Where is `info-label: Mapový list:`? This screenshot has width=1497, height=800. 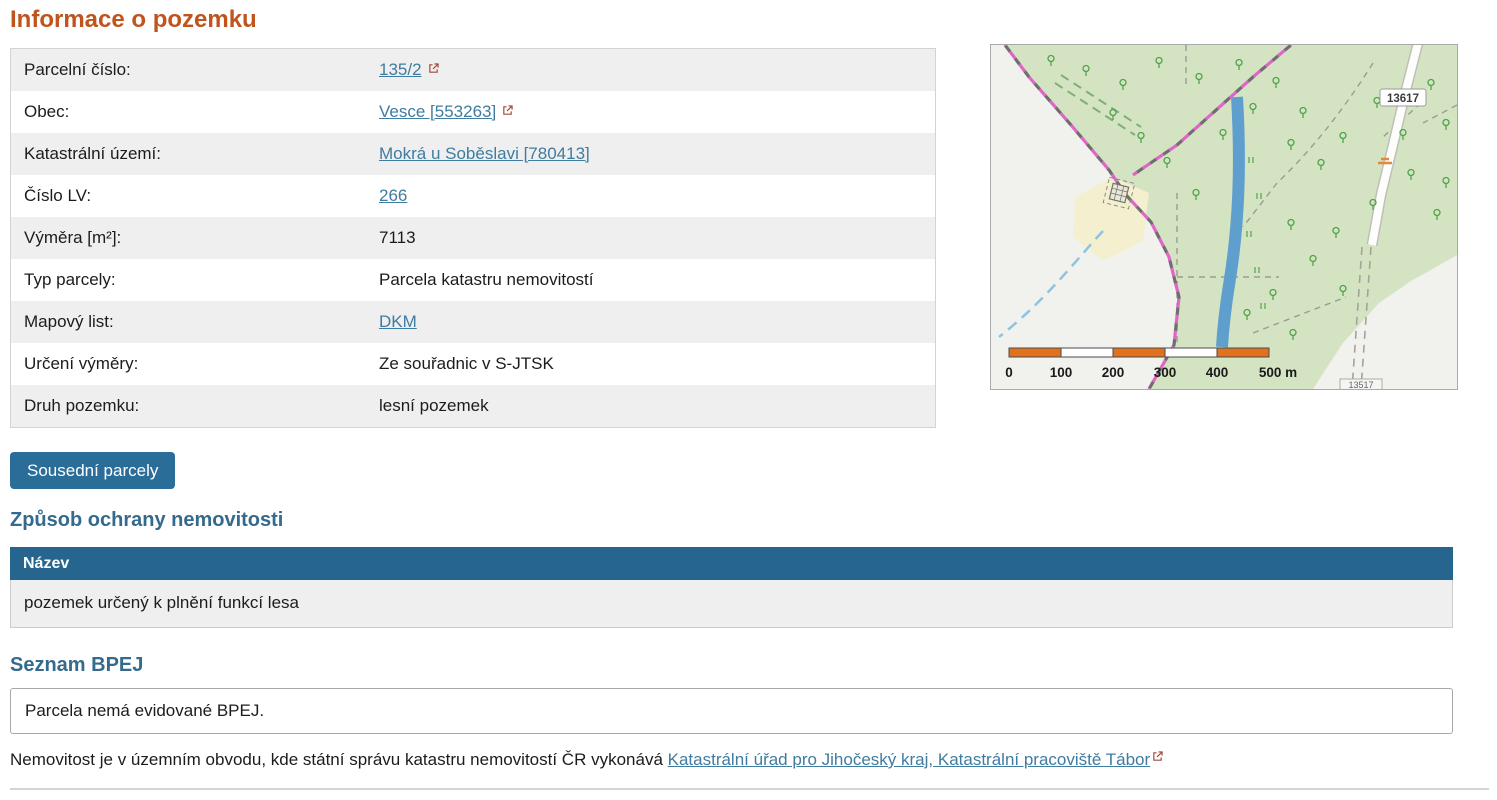
info-label: Mapový list: is located at coordinates (69, 321).